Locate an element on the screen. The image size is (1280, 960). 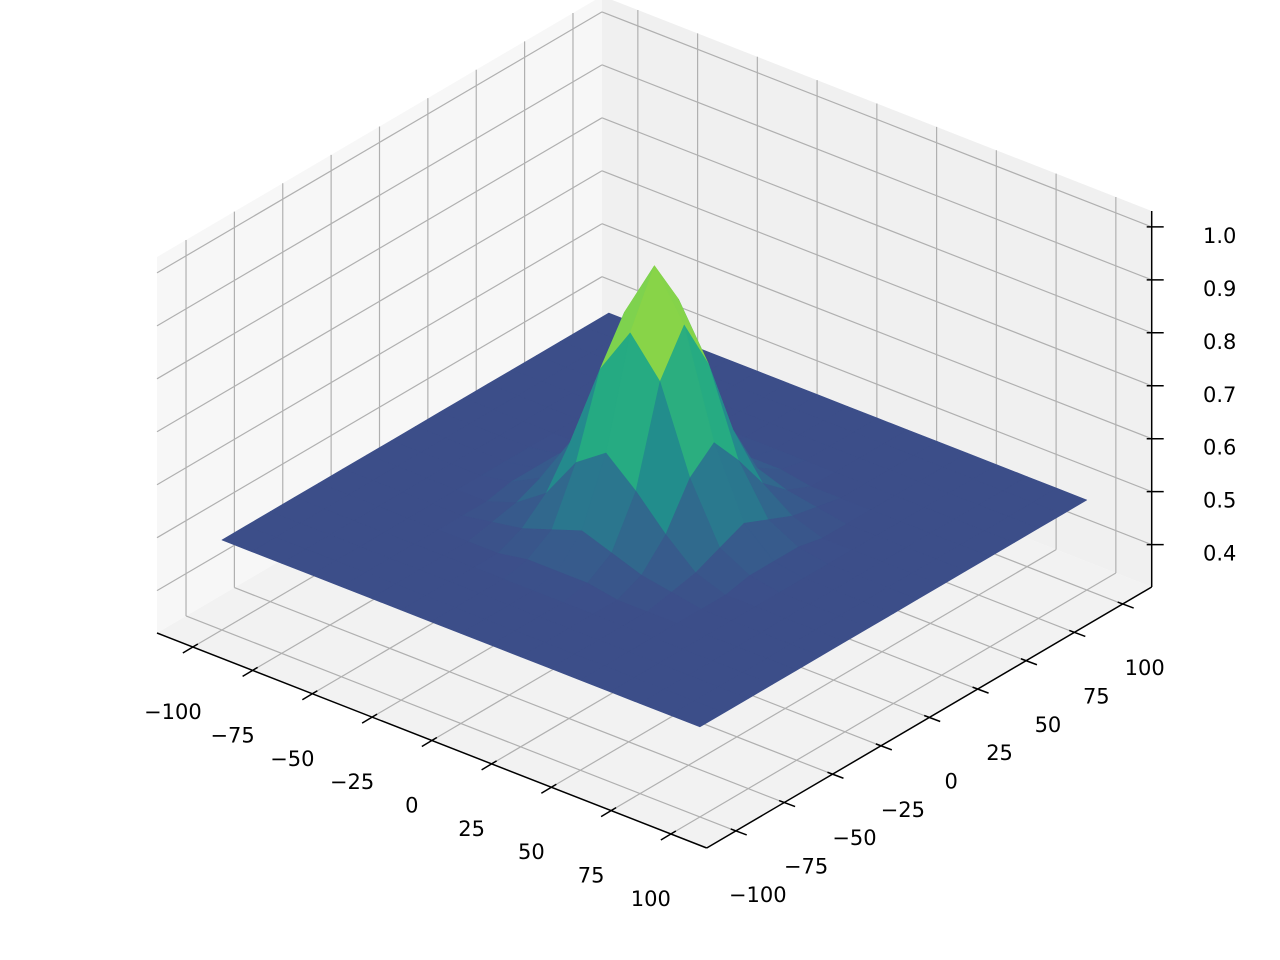
y-tick-label: −50 is located at coordinates (854, 838).